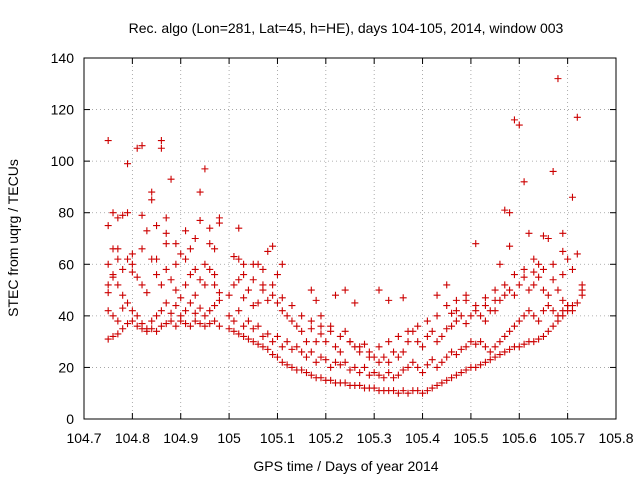 This screenshot has width=640, height=480. What do you see at coordinates (66, 213) in the screenshot?
I see `y-tick-label: 80` at bounding box center [66, 213].